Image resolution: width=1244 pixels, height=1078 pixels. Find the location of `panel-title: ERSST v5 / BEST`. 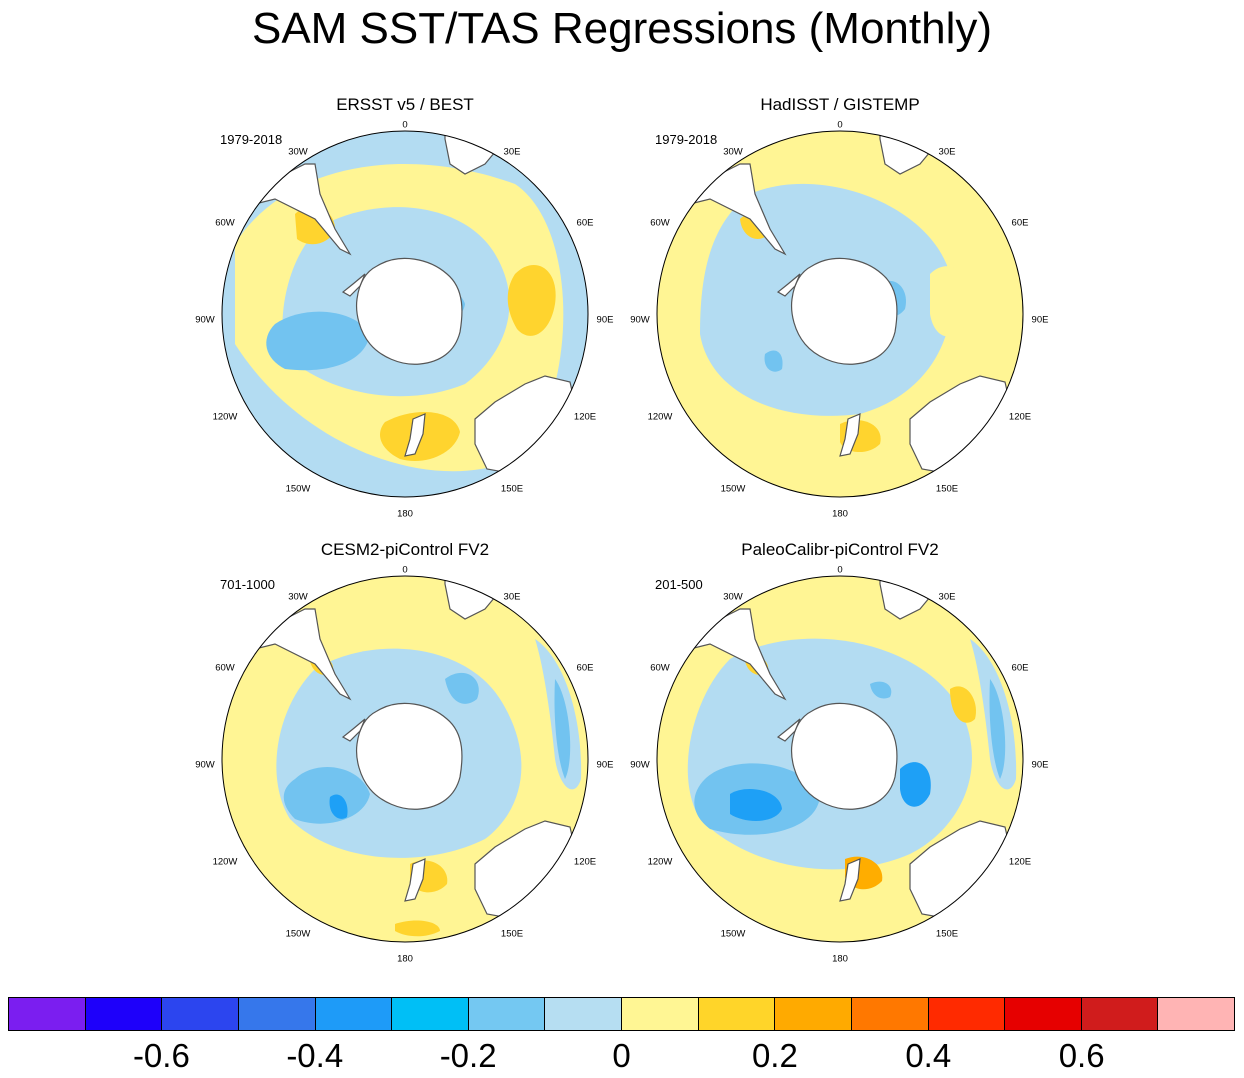

panel-title: ERSST v5 / BEST is located at coordinates (405, 104).